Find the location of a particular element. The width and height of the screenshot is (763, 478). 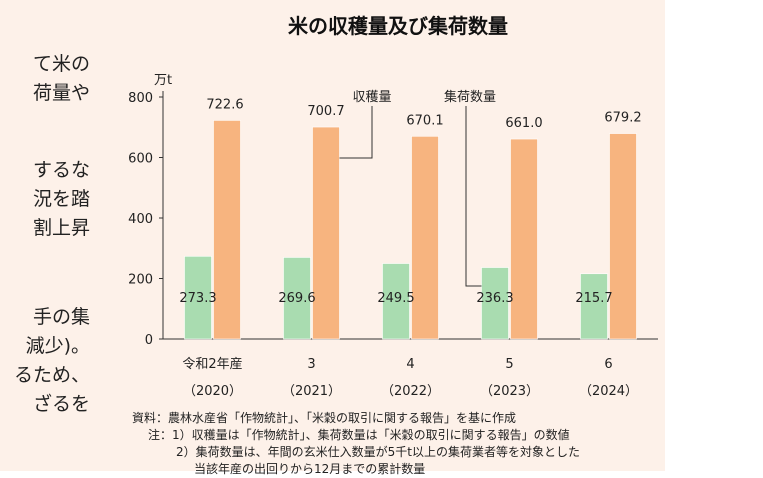

body-text-line: て米の is located at coordinates (61, 64).